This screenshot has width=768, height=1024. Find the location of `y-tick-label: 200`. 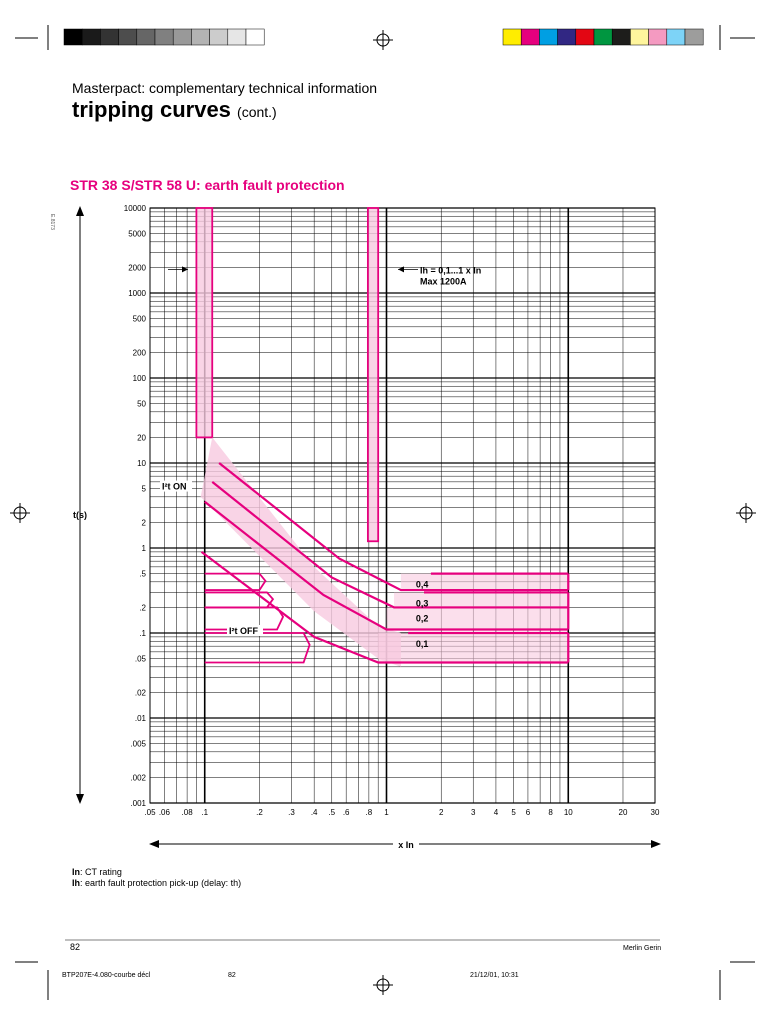

y-tick-label: 200 is located at coordinates (140, 352).